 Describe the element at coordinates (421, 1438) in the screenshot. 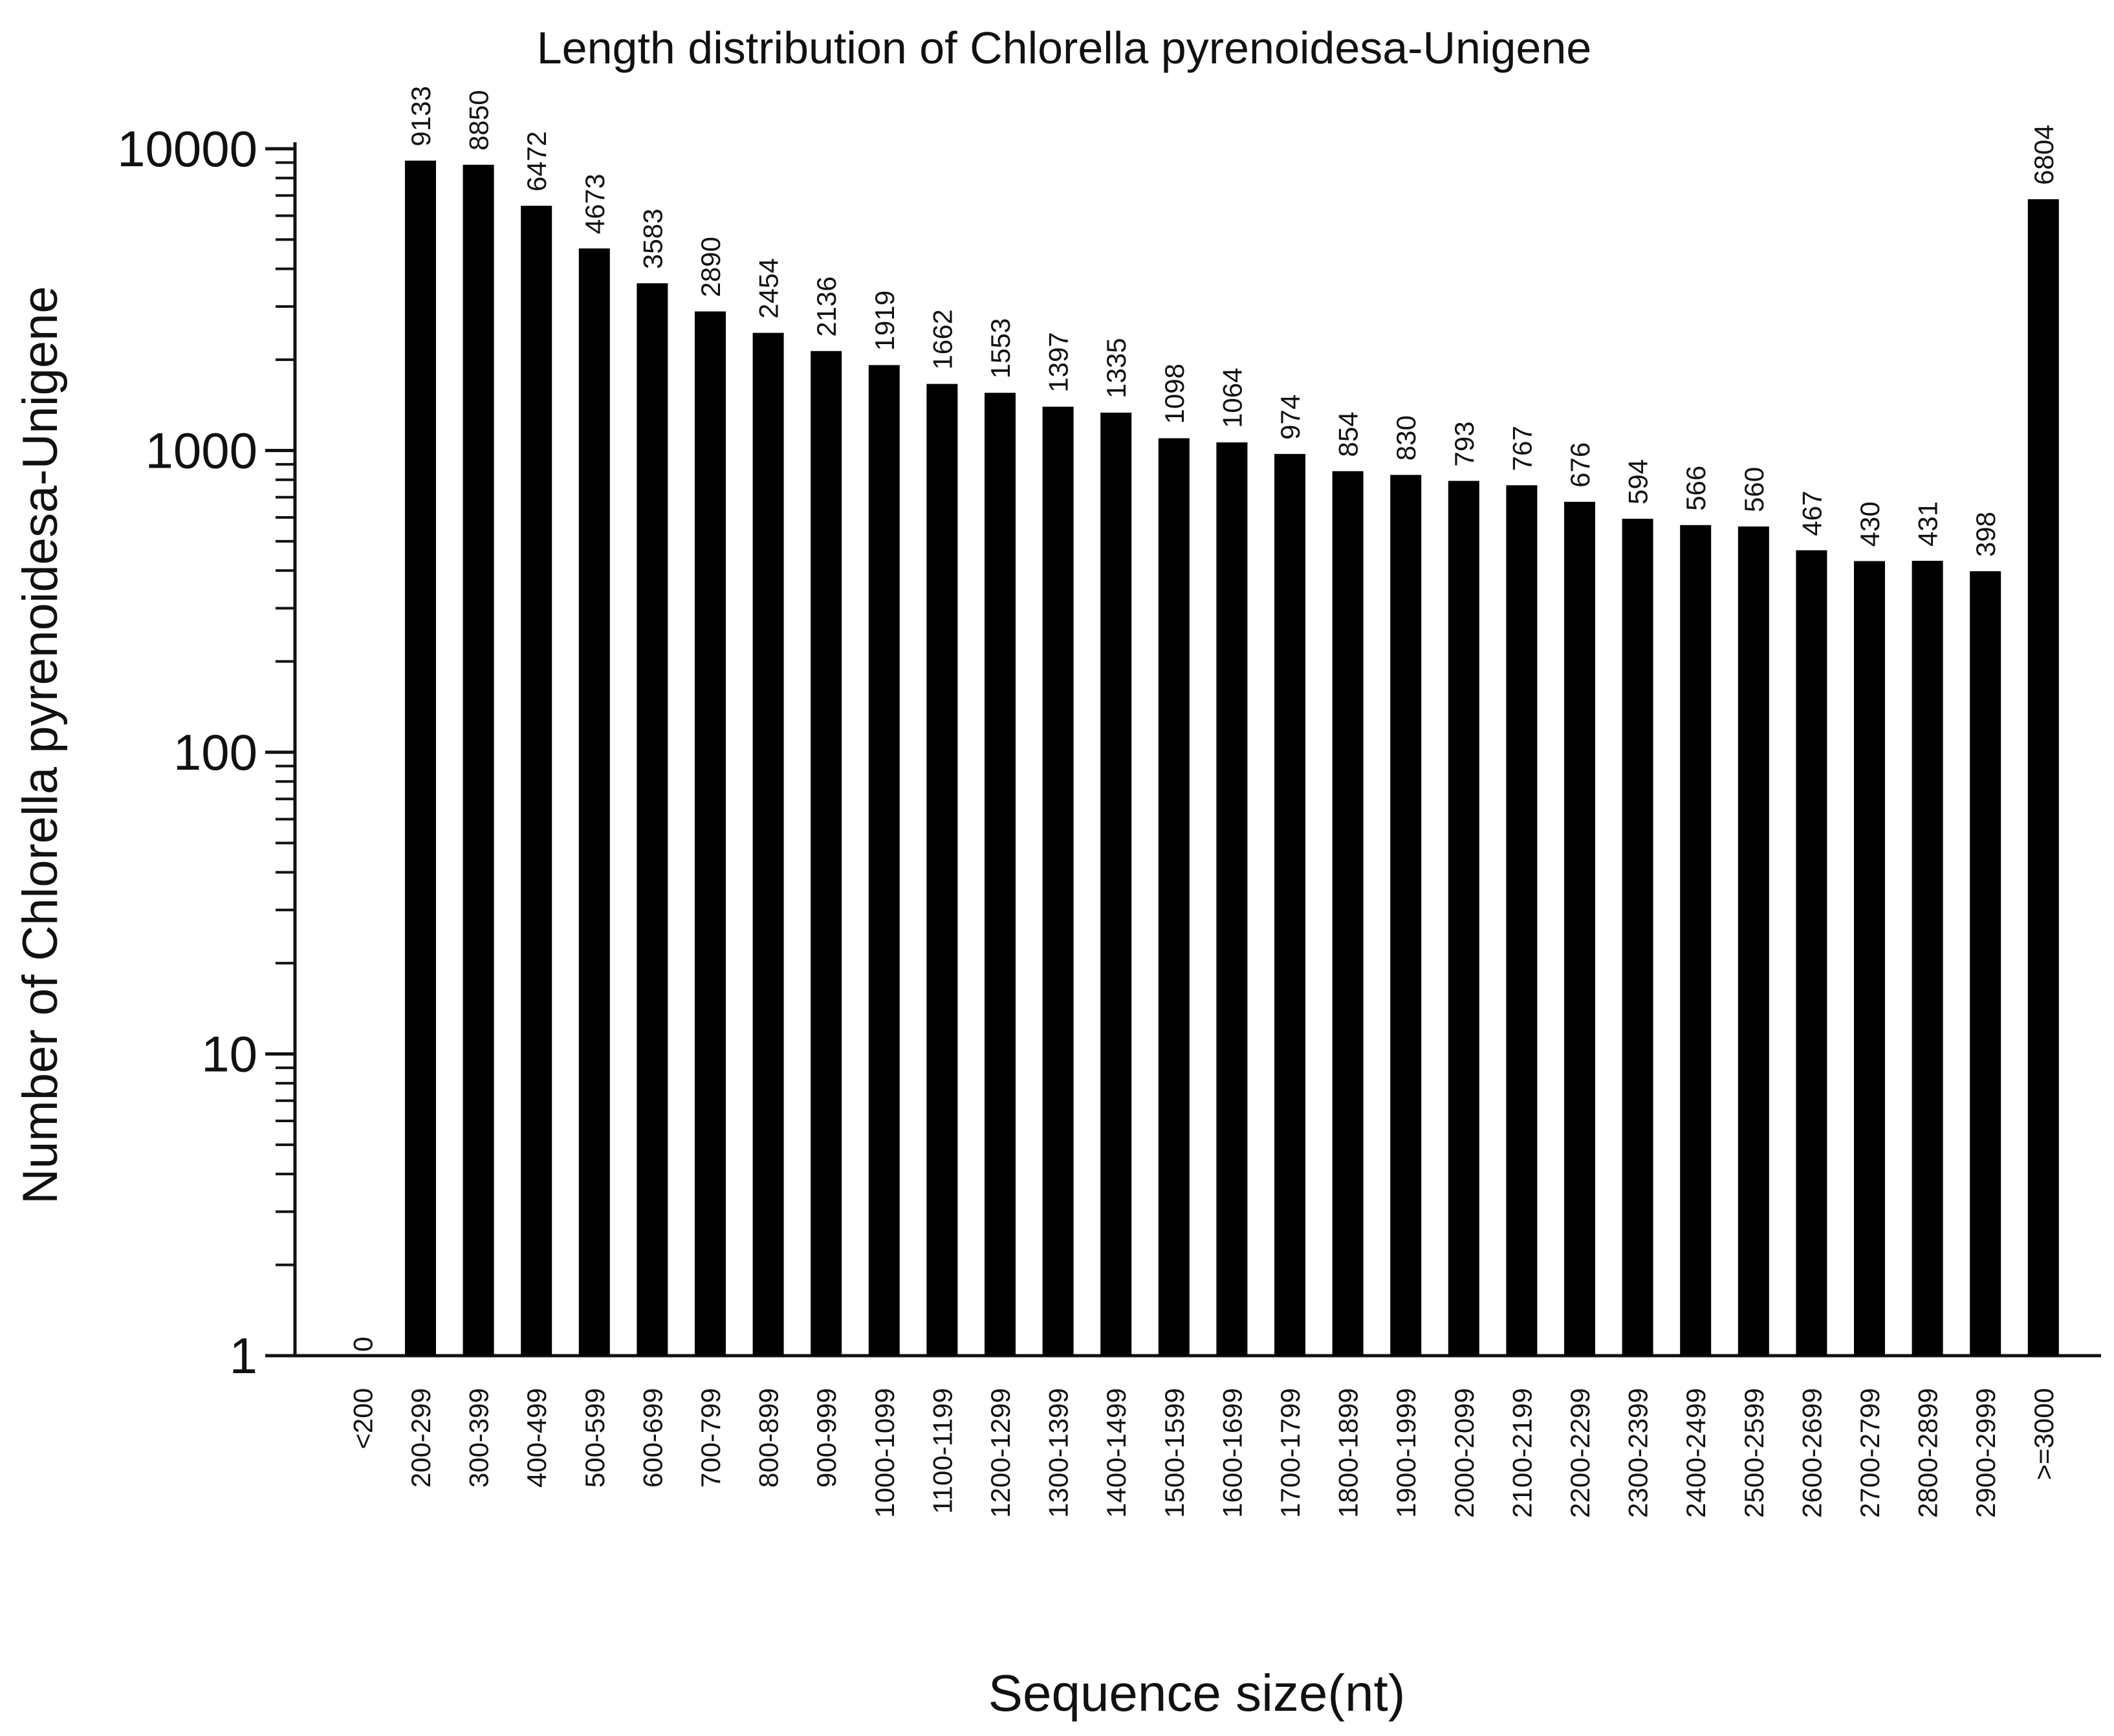

I see `x-tick-label: 200-299` at that location.